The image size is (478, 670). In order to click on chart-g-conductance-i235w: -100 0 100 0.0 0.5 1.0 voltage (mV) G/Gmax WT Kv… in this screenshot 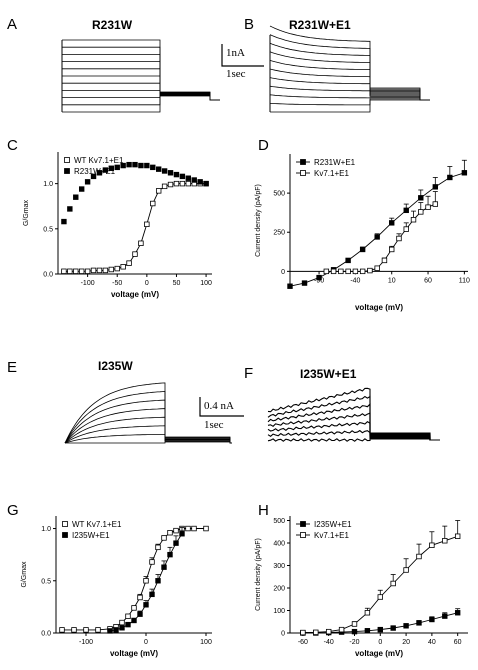, I will do `click(116, 587)`.